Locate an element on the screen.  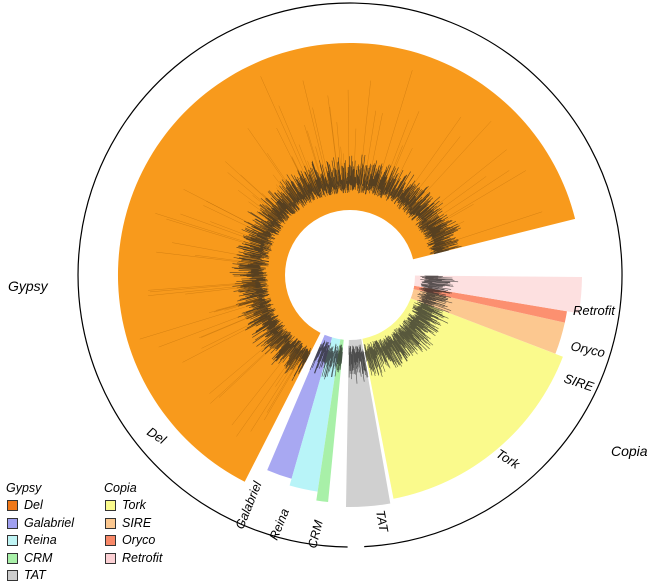
tree-center is located at coordinates (350, 275).